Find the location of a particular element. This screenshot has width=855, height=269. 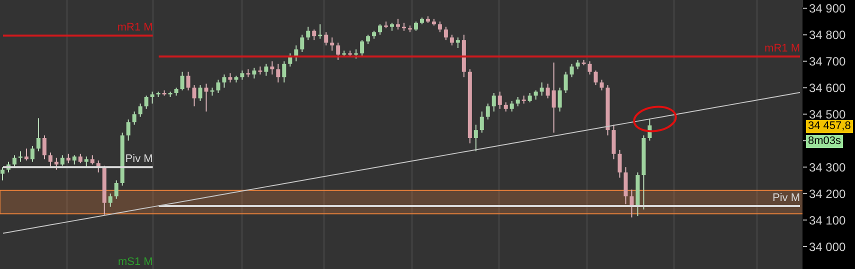

y-tick-label: 34 300 is located at coordinates (827, 167).